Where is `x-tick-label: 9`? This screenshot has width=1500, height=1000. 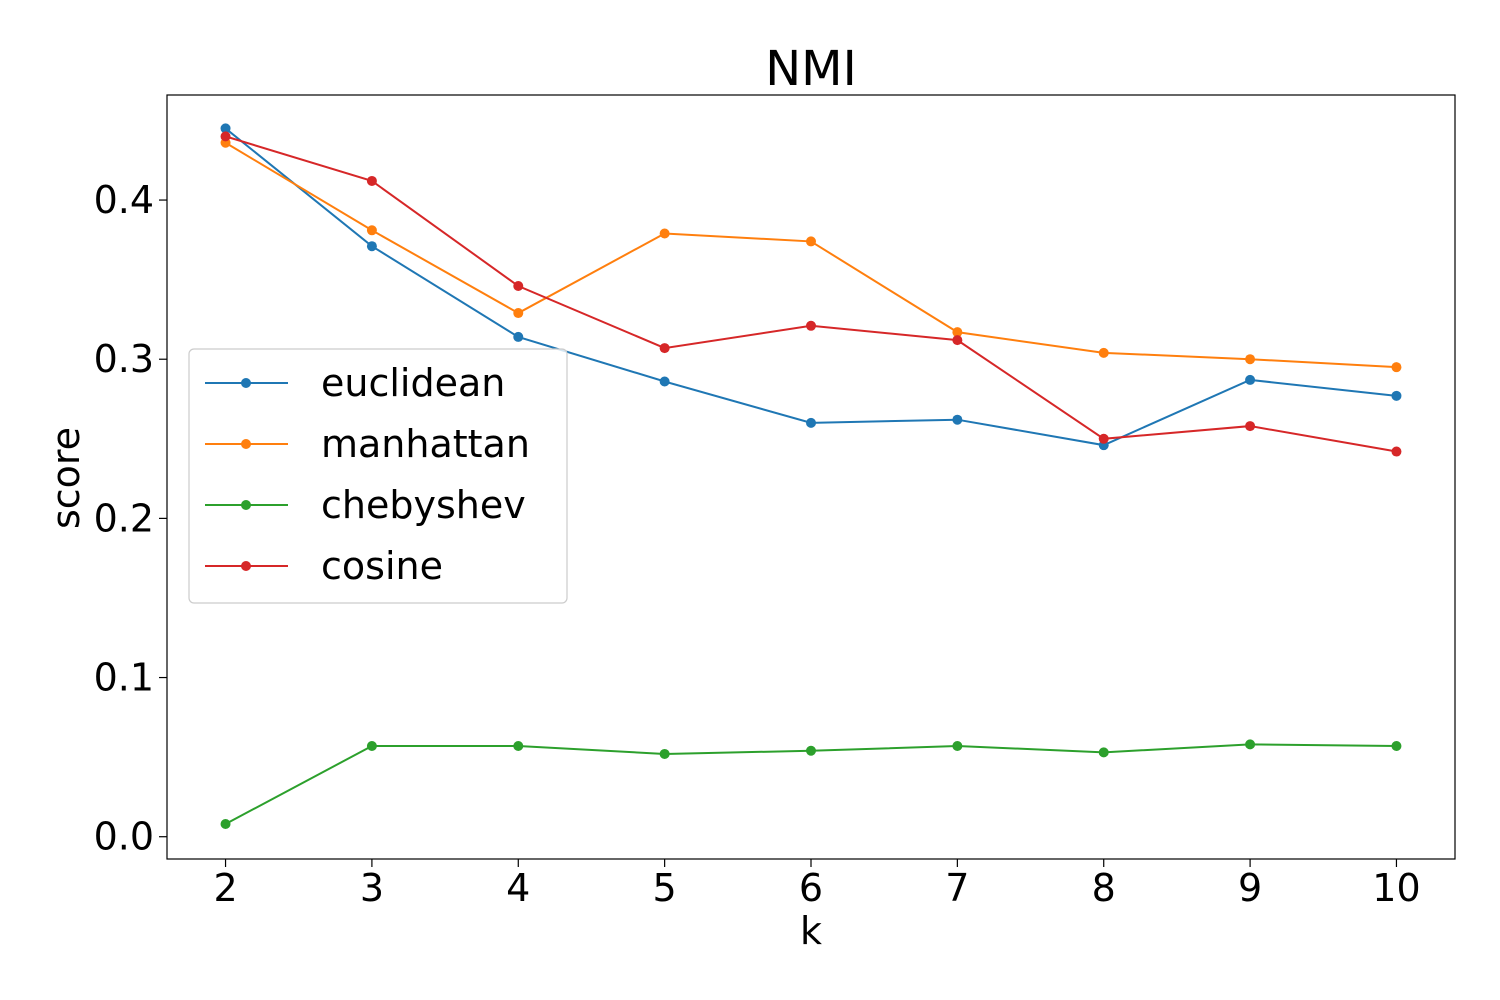
x-tick-label: 9 is located at coordinates (1250, 888).